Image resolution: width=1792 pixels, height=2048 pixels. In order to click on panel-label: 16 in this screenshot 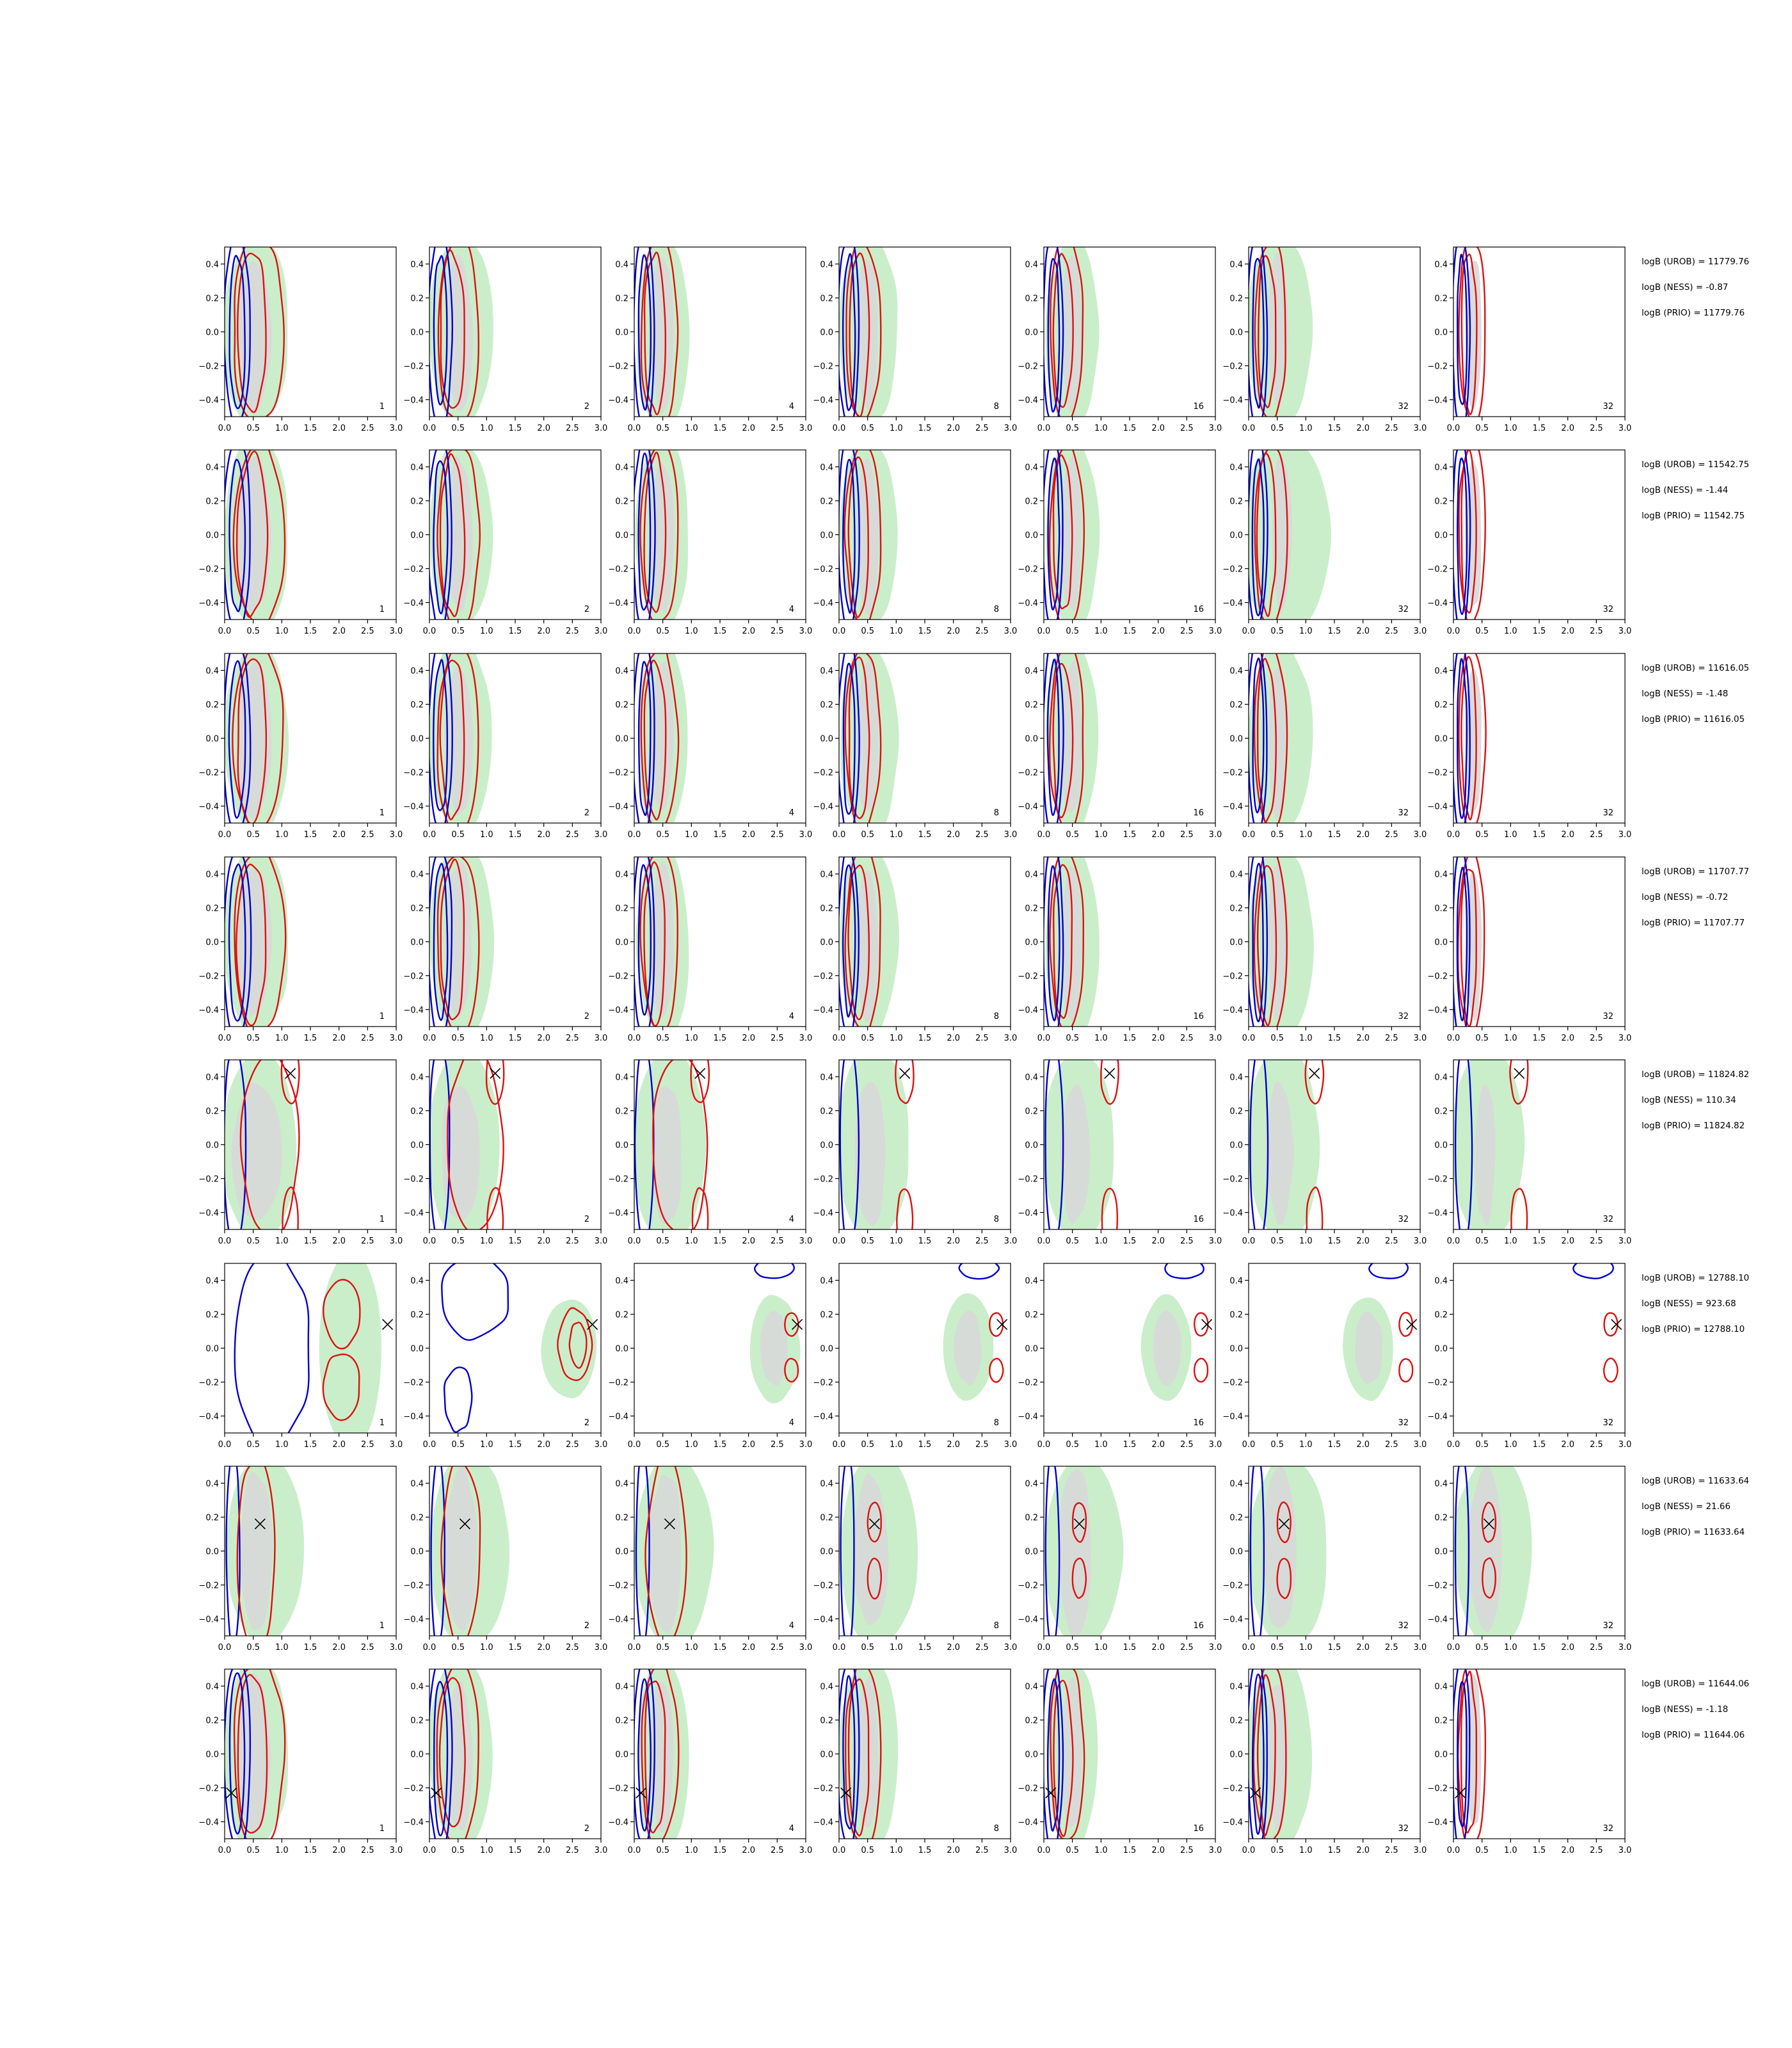, I will do `click(1198, 609)`.